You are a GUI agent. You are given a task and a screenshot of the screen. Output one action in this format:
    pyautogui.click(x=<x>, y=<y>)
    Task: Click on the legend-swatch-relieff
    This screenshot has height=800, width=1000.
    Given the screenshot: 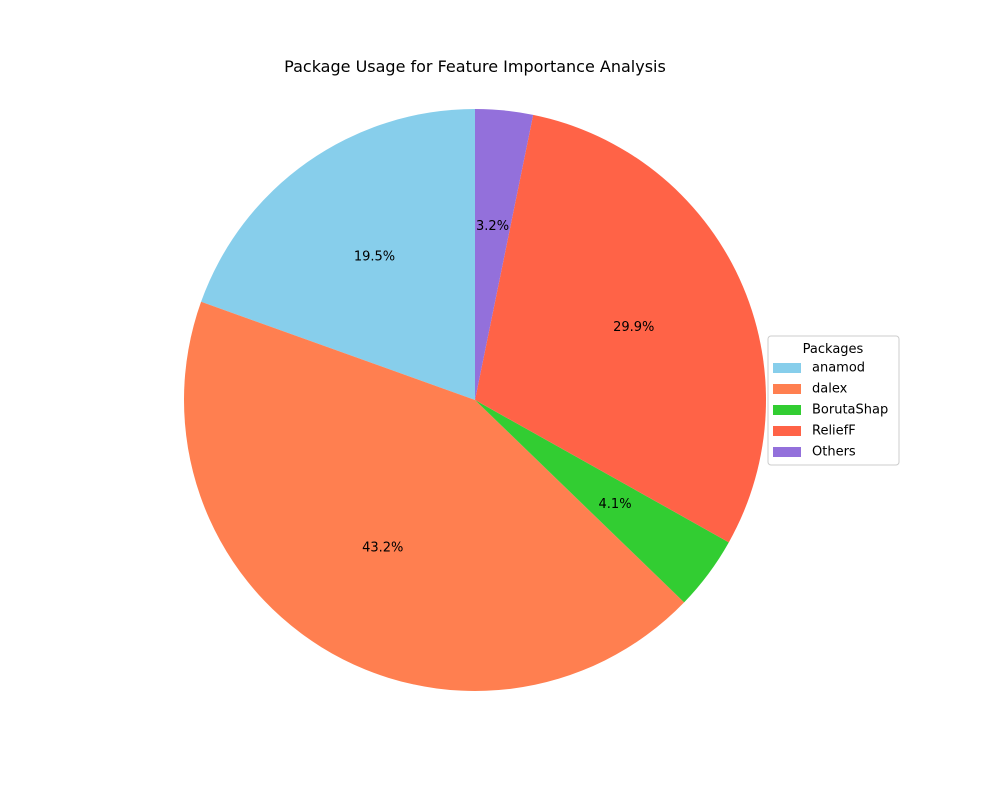 What is the action you would take?
    pyautogui.click(x=787, y=431)
    